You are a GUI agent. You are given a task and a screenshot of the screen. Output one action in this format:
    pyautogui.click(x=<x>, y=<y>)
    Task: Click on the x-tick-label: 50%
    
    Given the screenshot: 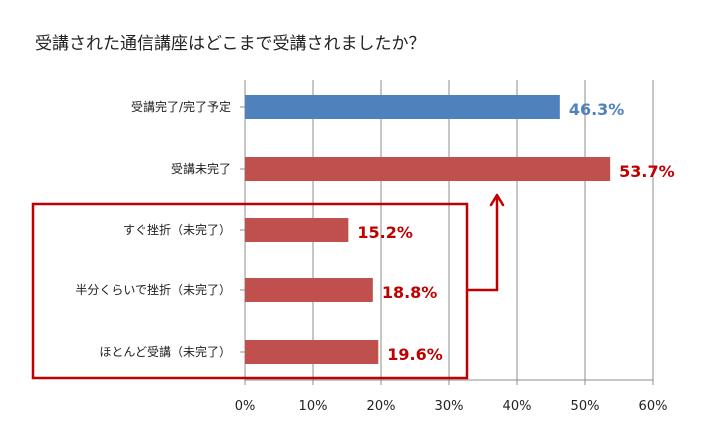 What is the action you would take?
    pyautogui.click(x=585, y=406)
    